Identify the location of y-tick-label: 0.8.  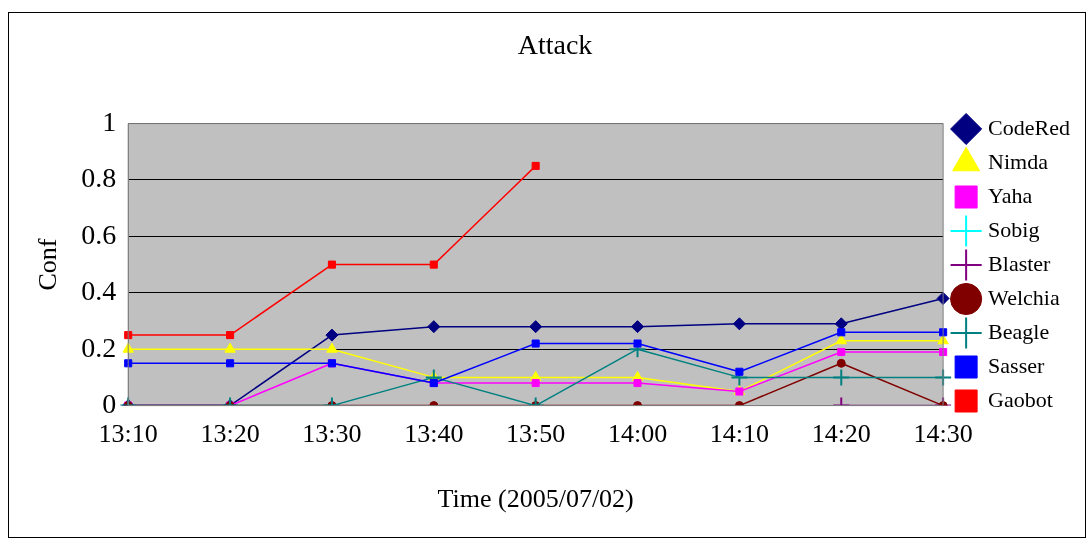
(99, 178).